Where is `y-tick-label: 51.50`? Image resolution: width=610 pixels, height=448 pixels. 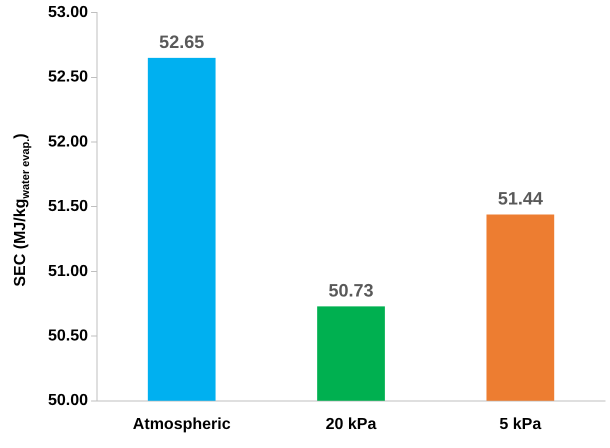
y-tick-label: 51.50 is located at coordinates (68, 207).